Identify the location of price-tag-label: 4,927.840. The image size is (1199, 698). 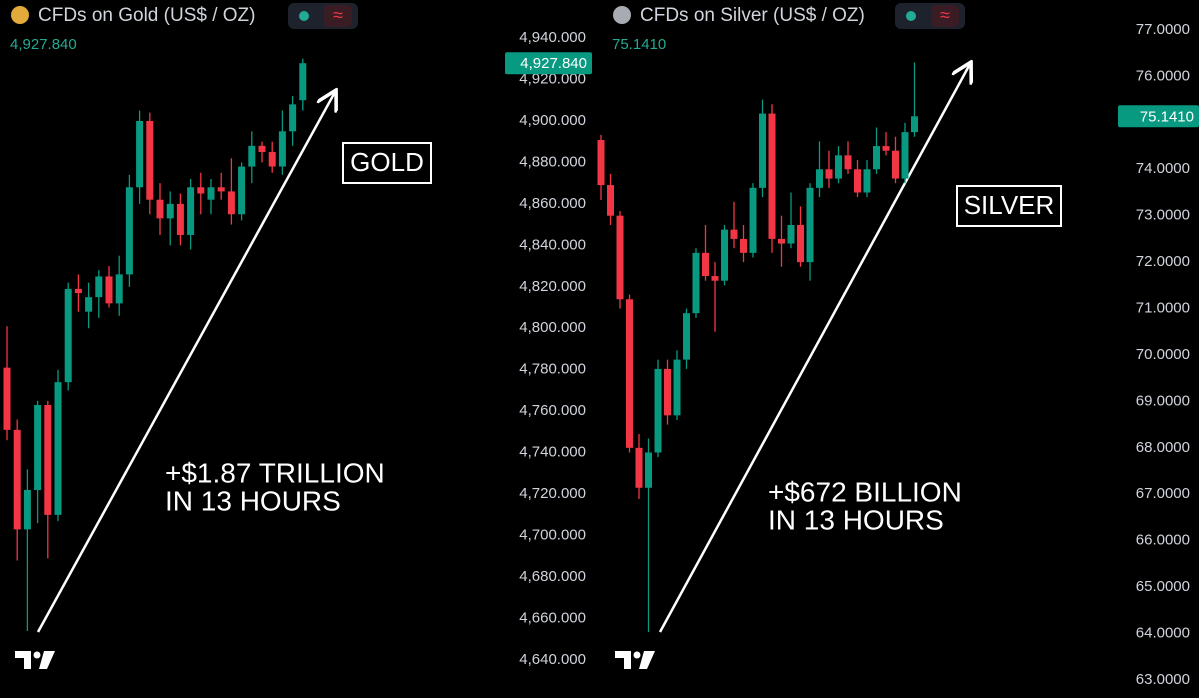
(553, 63).